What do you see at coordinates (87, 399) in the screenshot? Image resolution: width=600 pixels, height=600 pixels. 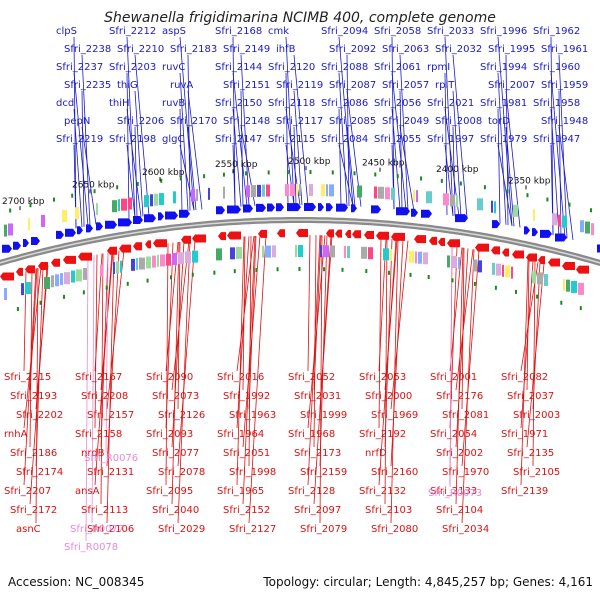 I see `rna-label-connector` at bounding box center [87, 399].